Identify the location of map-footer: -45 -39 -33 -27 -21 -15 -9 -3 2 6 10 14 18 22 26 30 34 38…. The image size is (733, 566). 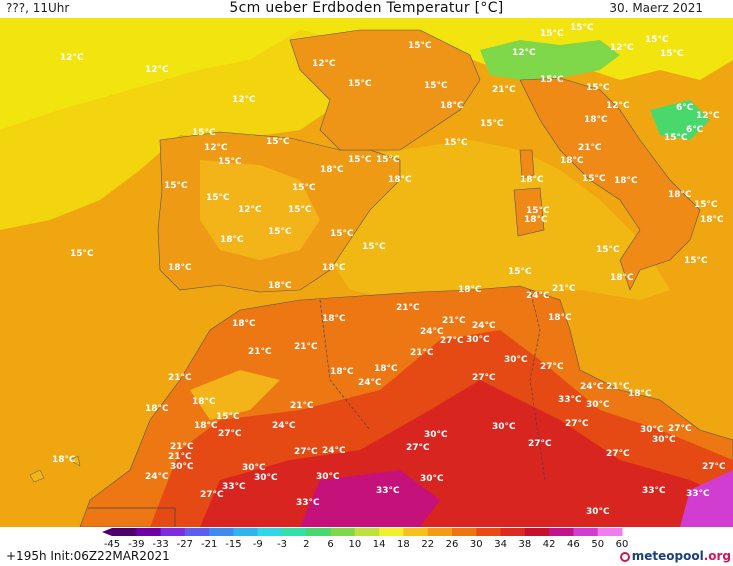
(366, 546).